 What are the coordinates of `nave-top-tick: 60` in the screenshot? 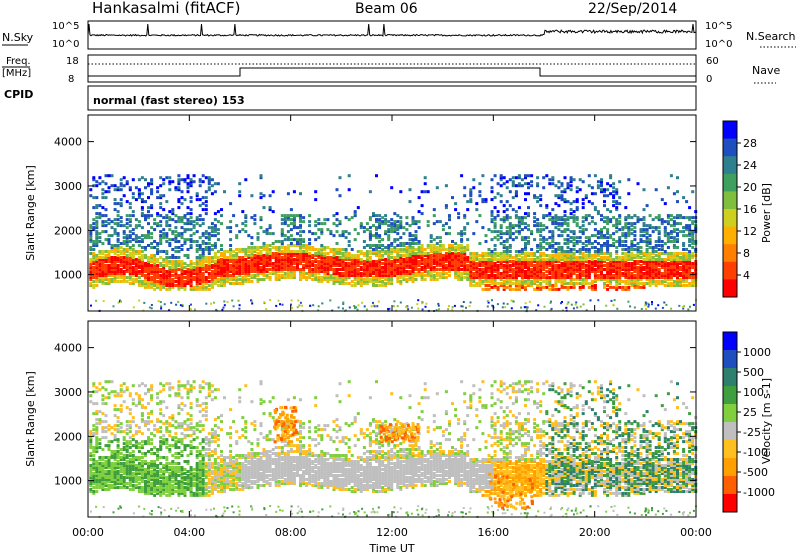 It's located at (712, 61).